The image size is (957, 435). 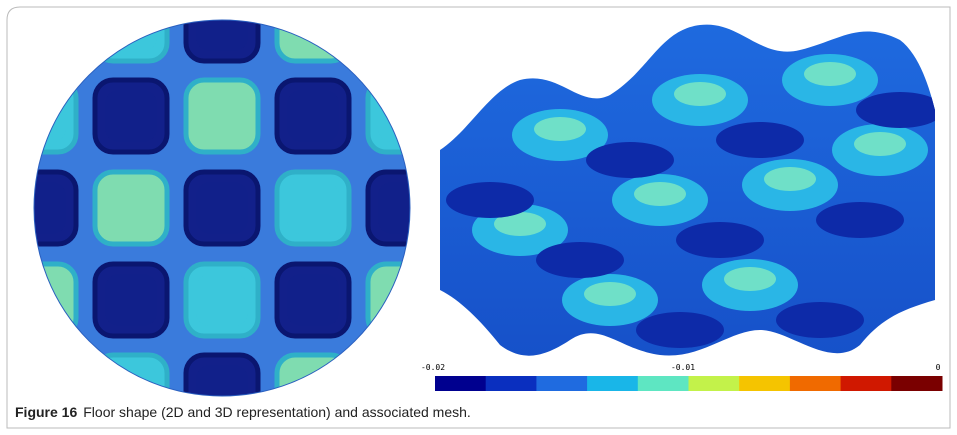 What do you see at coordinates (938, 367) in the screenshot?
I see `colorbar-tick: 0` at bounding box center [938, 367].